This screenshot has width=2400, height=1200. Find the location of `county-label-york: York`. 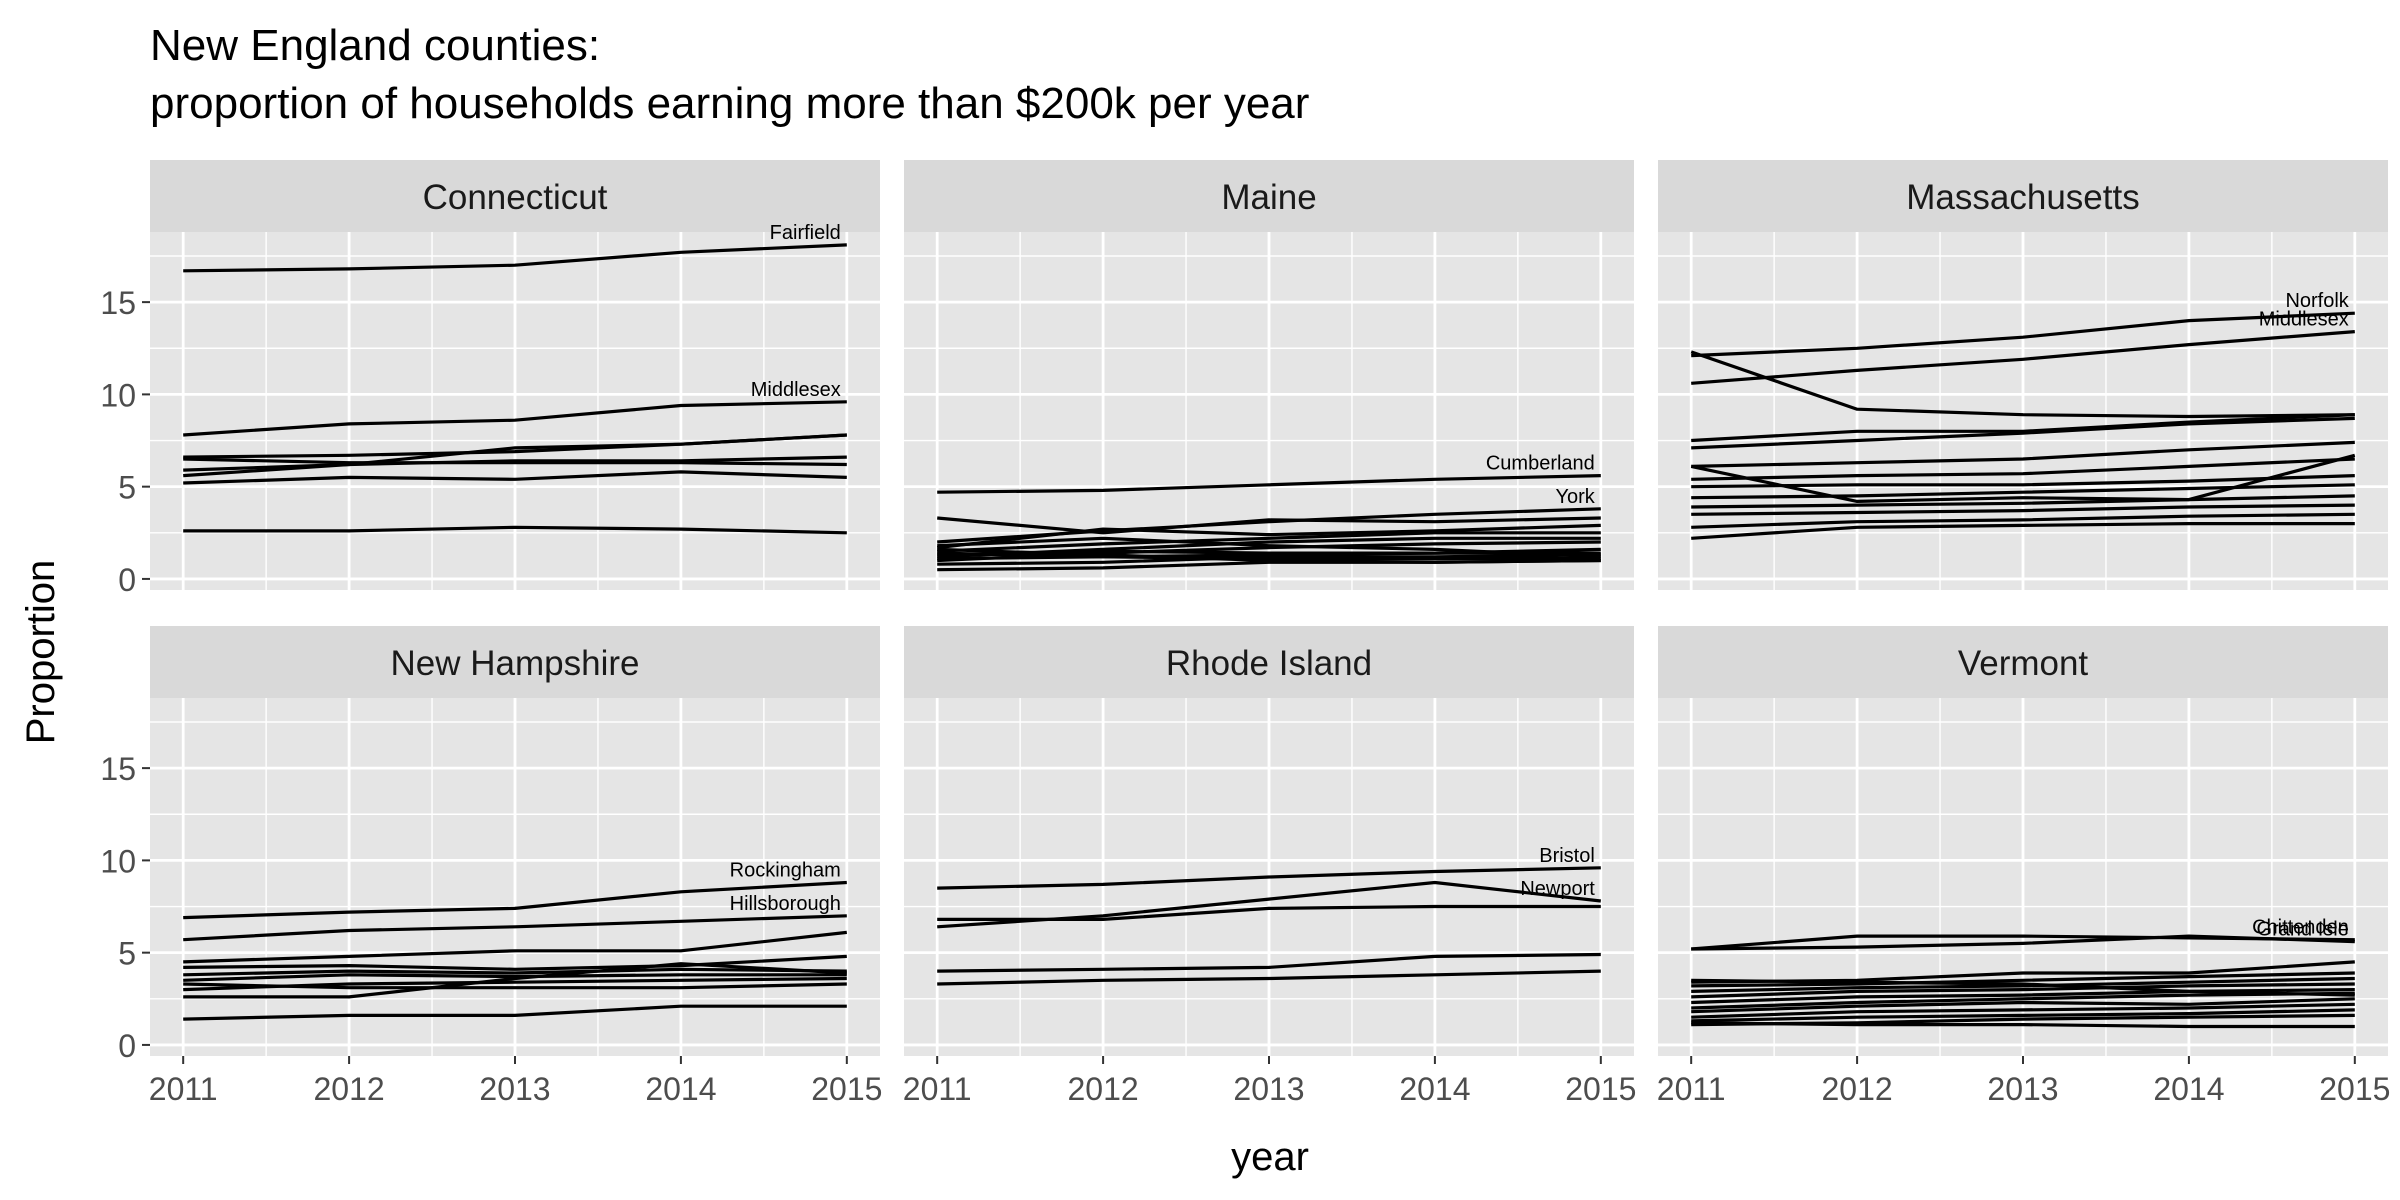

county-label-york: York is located at coordinates (1576, 497).